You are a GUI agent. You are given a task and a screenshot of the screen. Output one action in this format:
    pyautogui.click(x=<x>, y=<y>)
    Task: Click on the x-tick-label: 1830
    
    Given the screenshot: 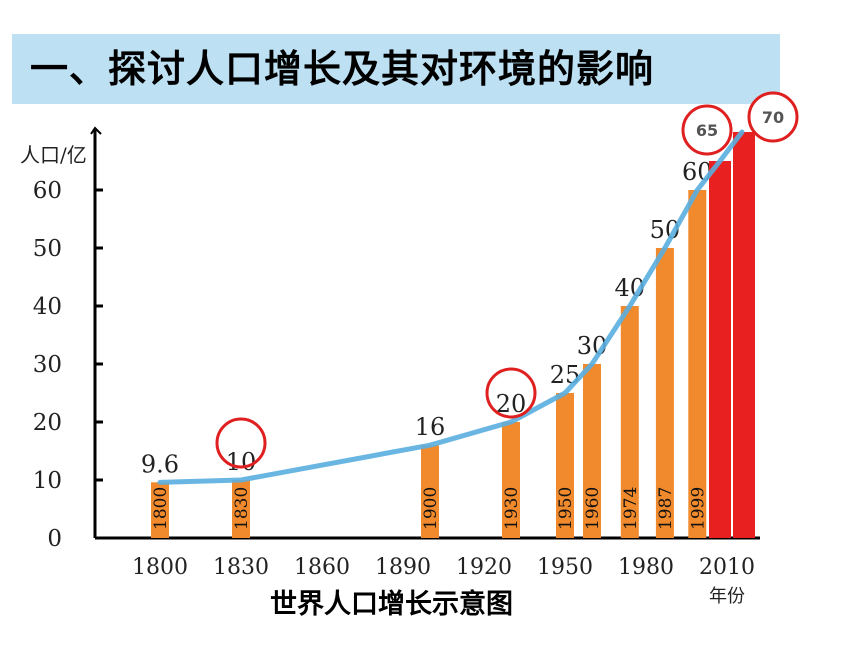 What is the action you would take?
    pyautogui.click(x=241, y=567)
    